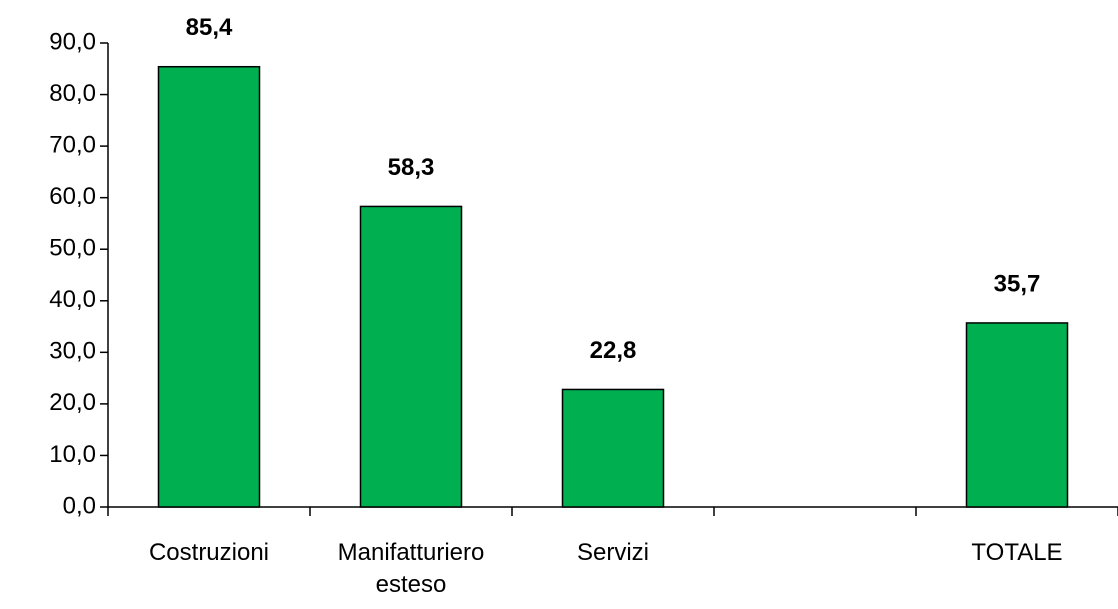 The height and width of the screenshot is (609, 1118). What do you see at coordinates (411, 167) in the screenshot?
I see `value-label: 58,3` at bounding box center [411, 167].